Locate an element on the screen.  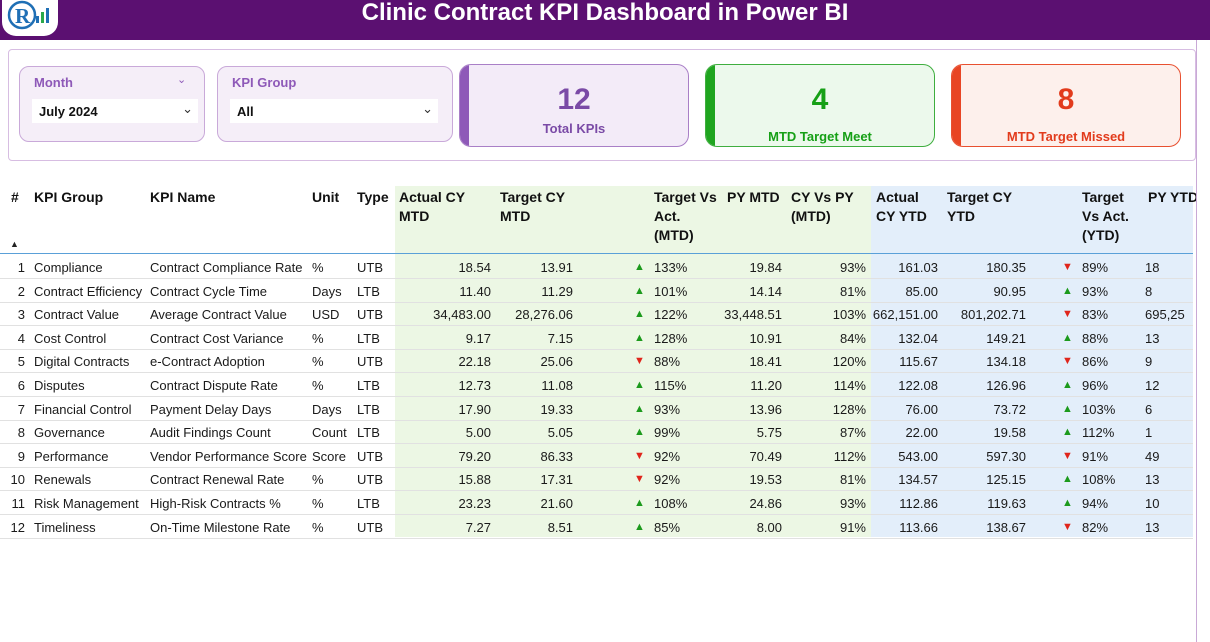
header-line: CY Vs PY is located at coordinates (822, 197).